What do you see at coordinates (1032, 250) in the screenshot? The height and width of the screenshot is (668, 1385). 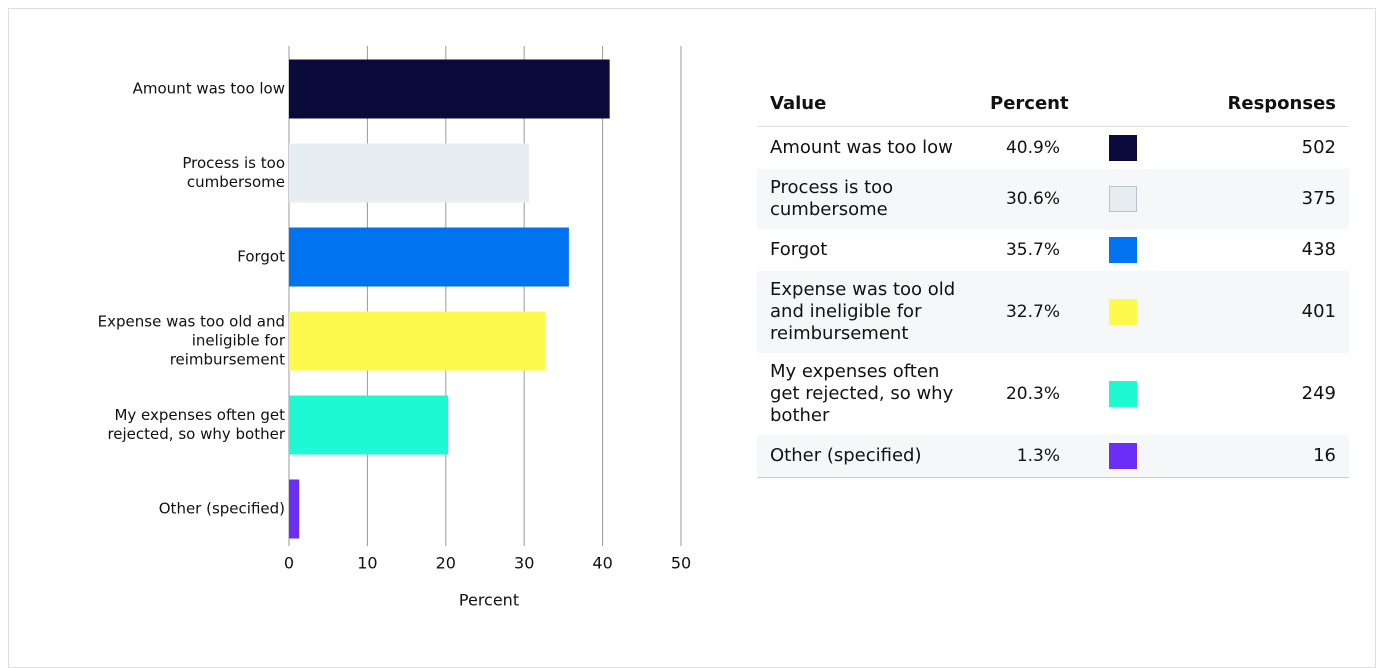 I see `percent-cell: 35.7%` at bounding box center [1032, 250].